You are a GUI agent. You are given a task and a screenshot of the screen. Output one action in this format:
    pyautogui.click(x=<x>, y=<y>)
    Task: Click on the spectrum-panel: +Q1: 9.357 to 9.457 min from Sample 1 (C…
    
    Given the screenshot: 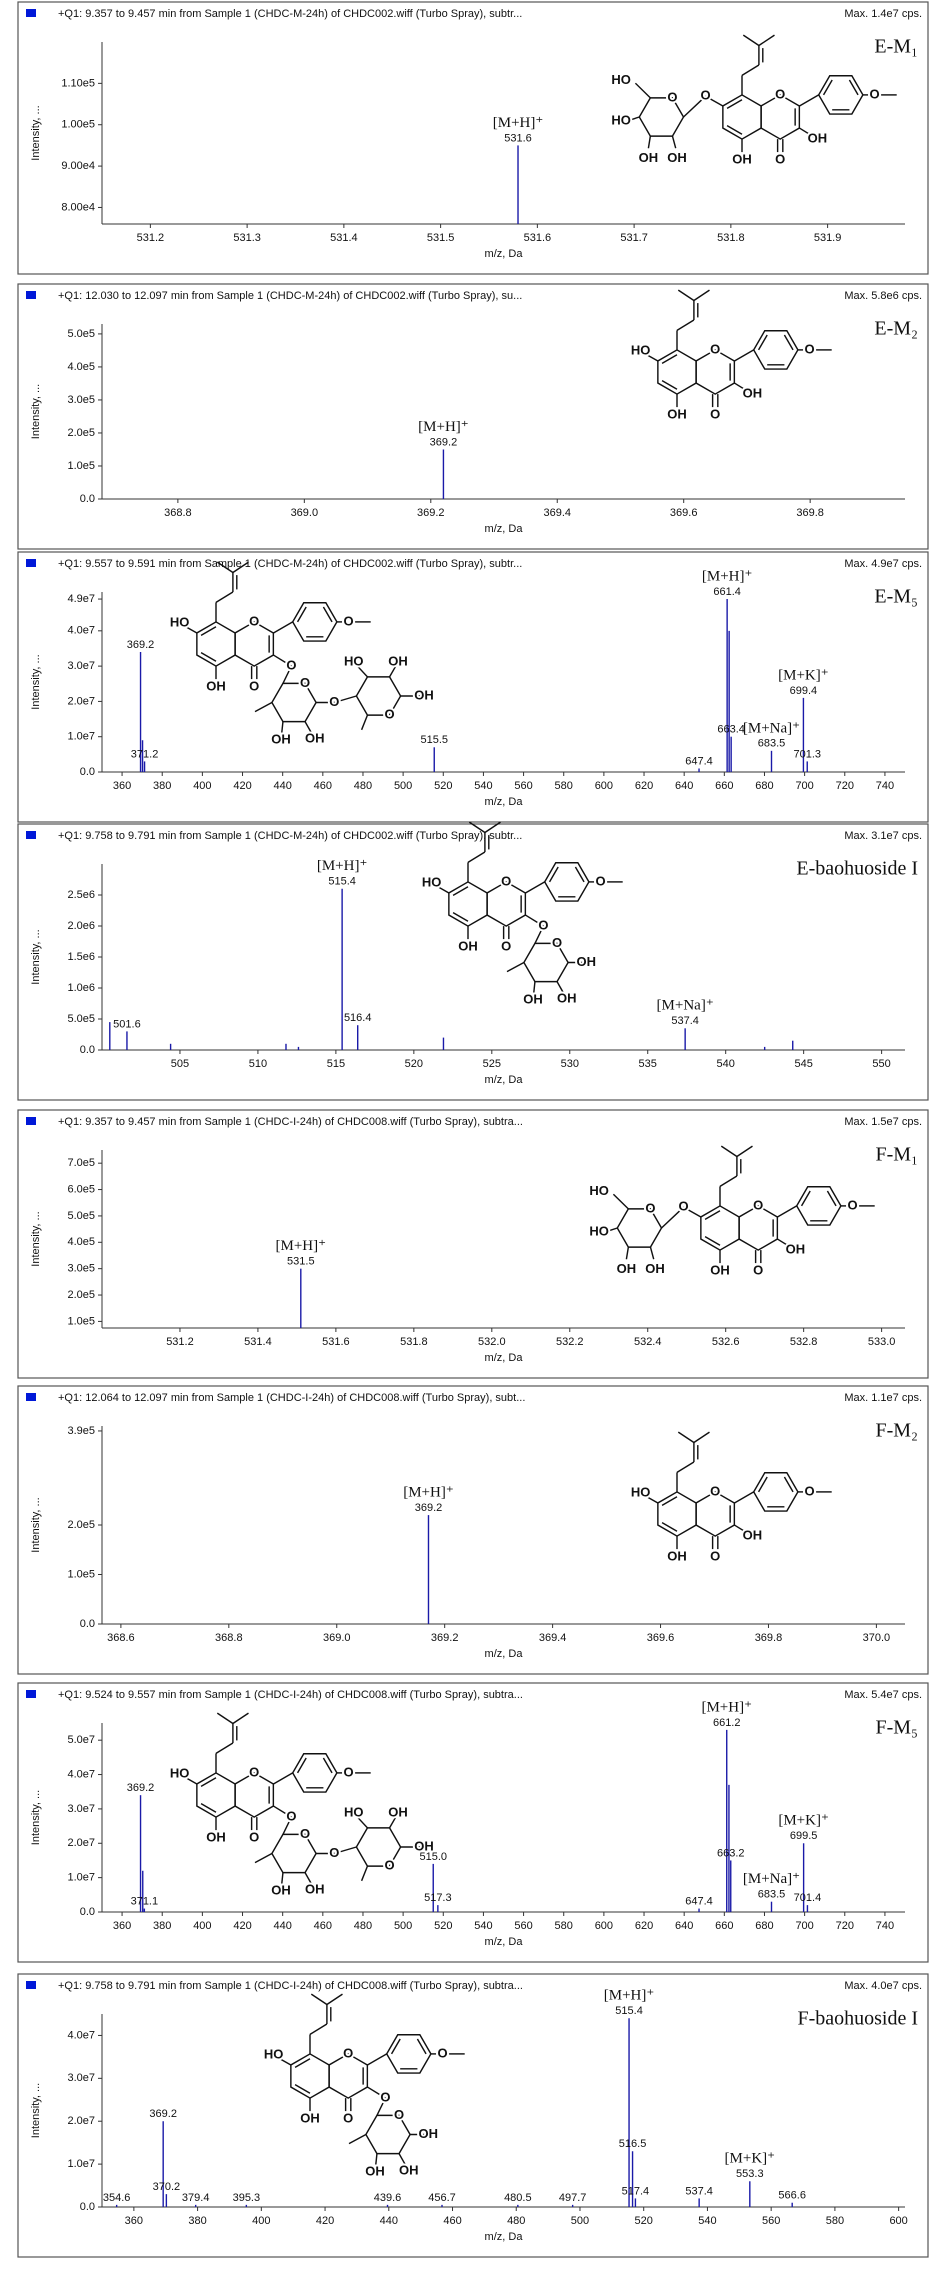 What is the action you would take?
    pyautogui.click(x=473, y=138)
    